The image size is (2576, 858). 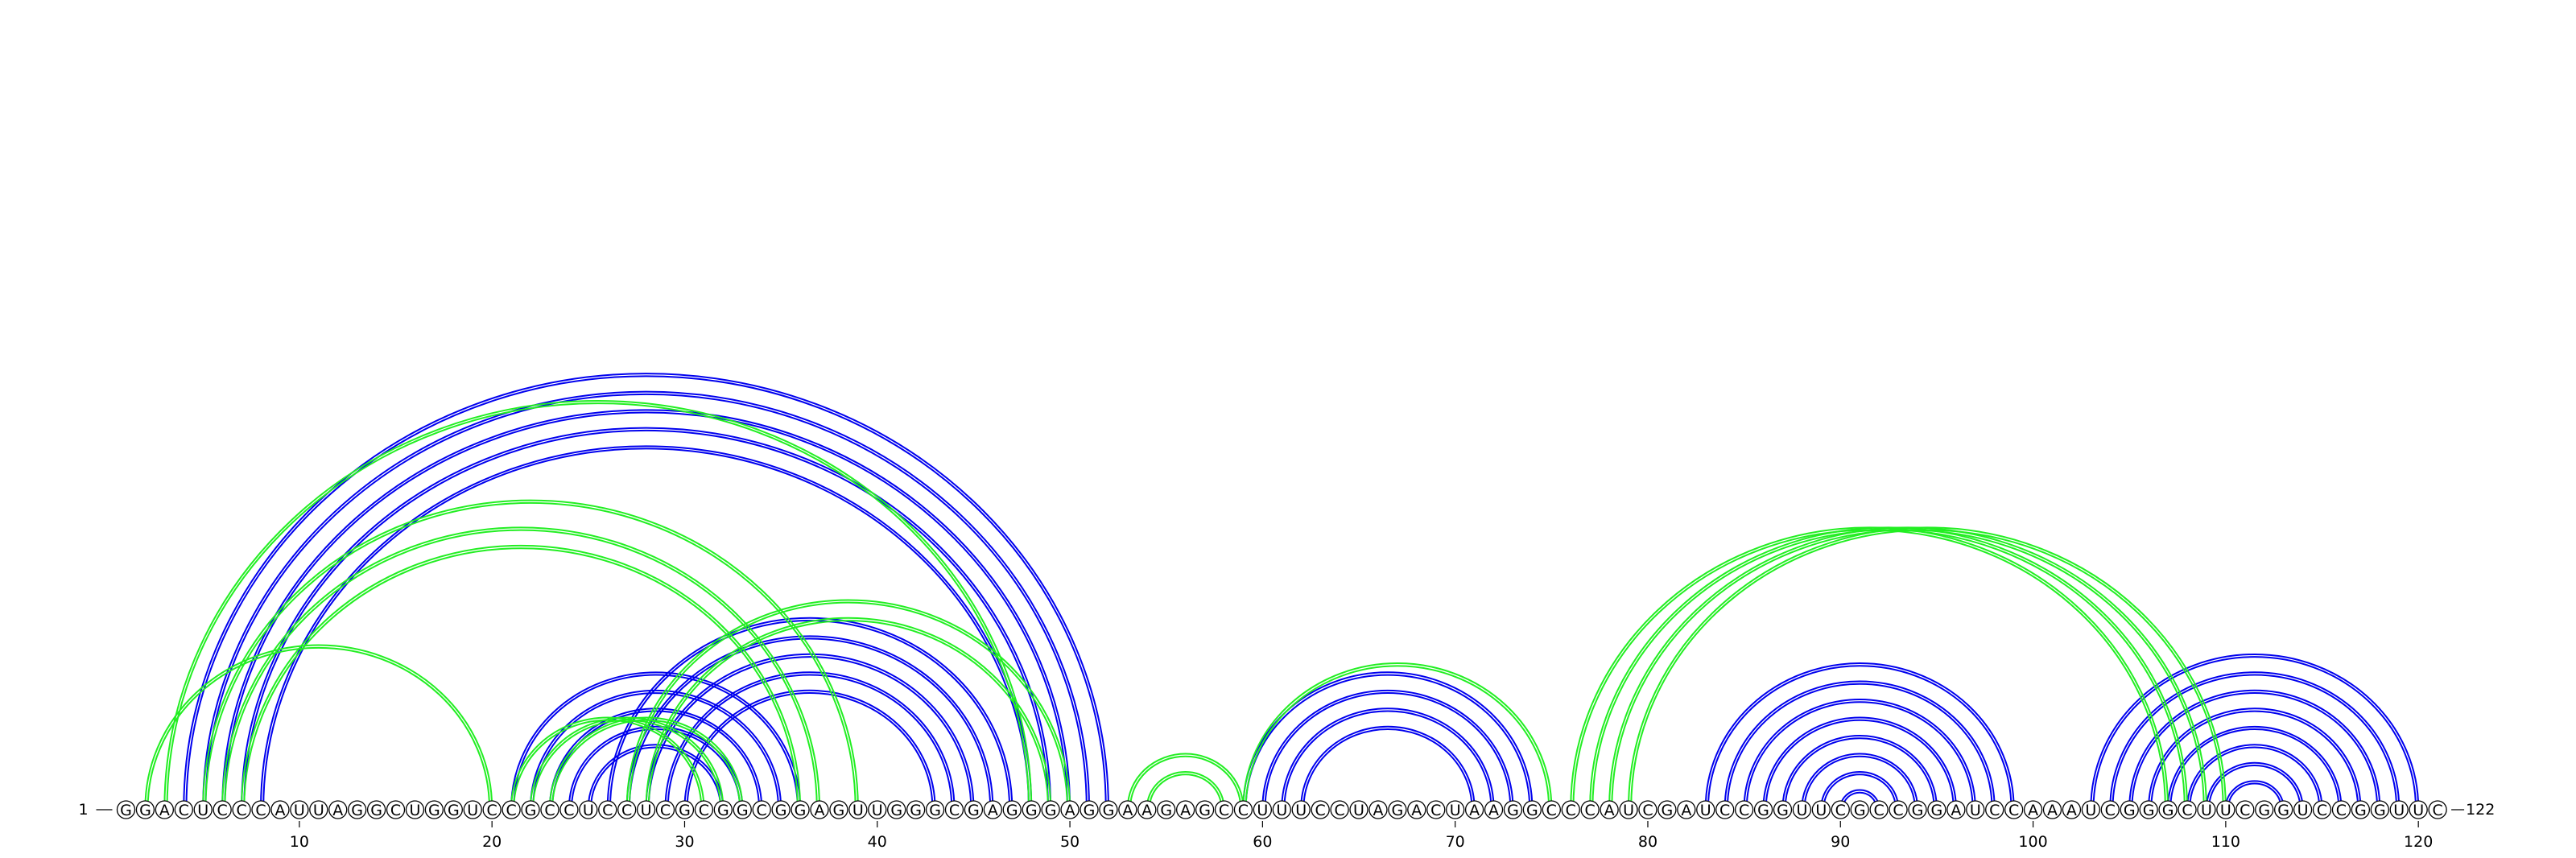 I want to click on tick-label: 80, so click(x=1647, y=842).